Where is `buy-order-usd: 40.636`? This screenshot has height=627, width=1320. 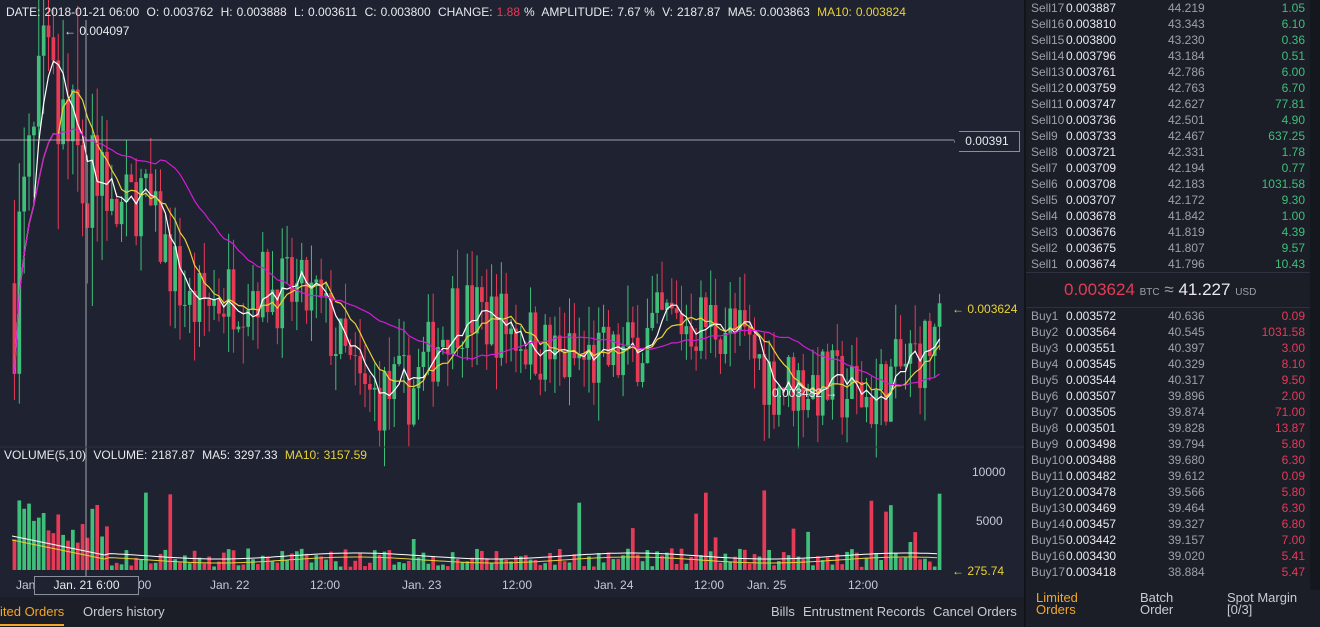 buy-order-usd: 40.636 is located at coordinates (1186, 316).